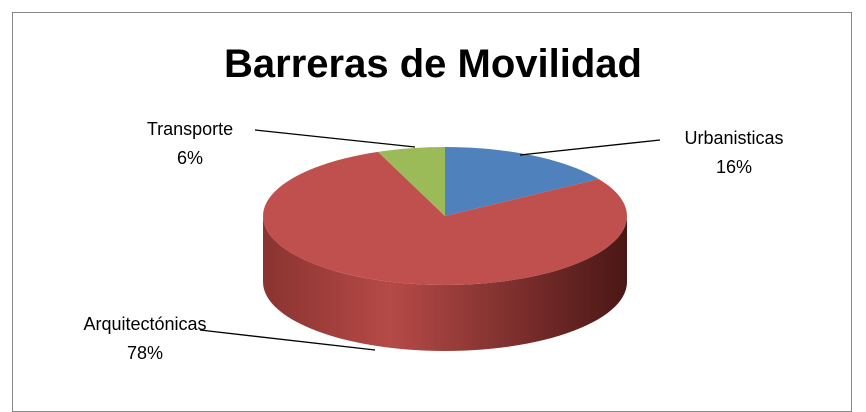  I want to click on data-label: Urbanisticas 16%, so click(734, 153).